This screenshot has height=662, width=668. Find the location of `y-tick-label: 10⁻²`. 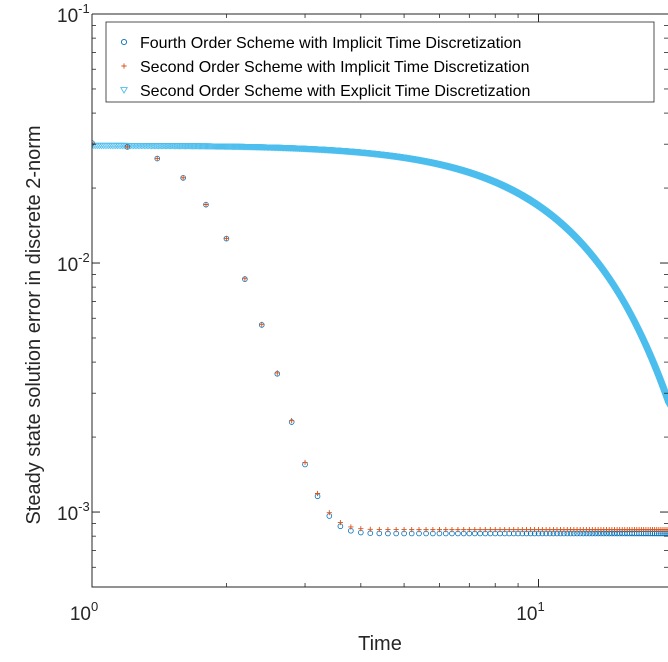

y-tick-label: 10⁻² is located at coordinates (73, 263).